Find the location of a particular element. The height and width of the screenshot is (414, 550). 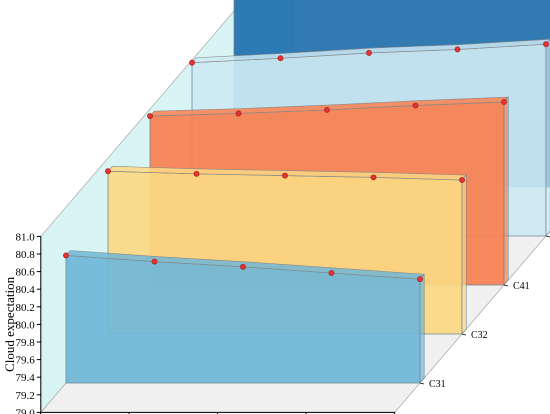

y-tick-label: 80.0 is located at coordinates (26, 325).